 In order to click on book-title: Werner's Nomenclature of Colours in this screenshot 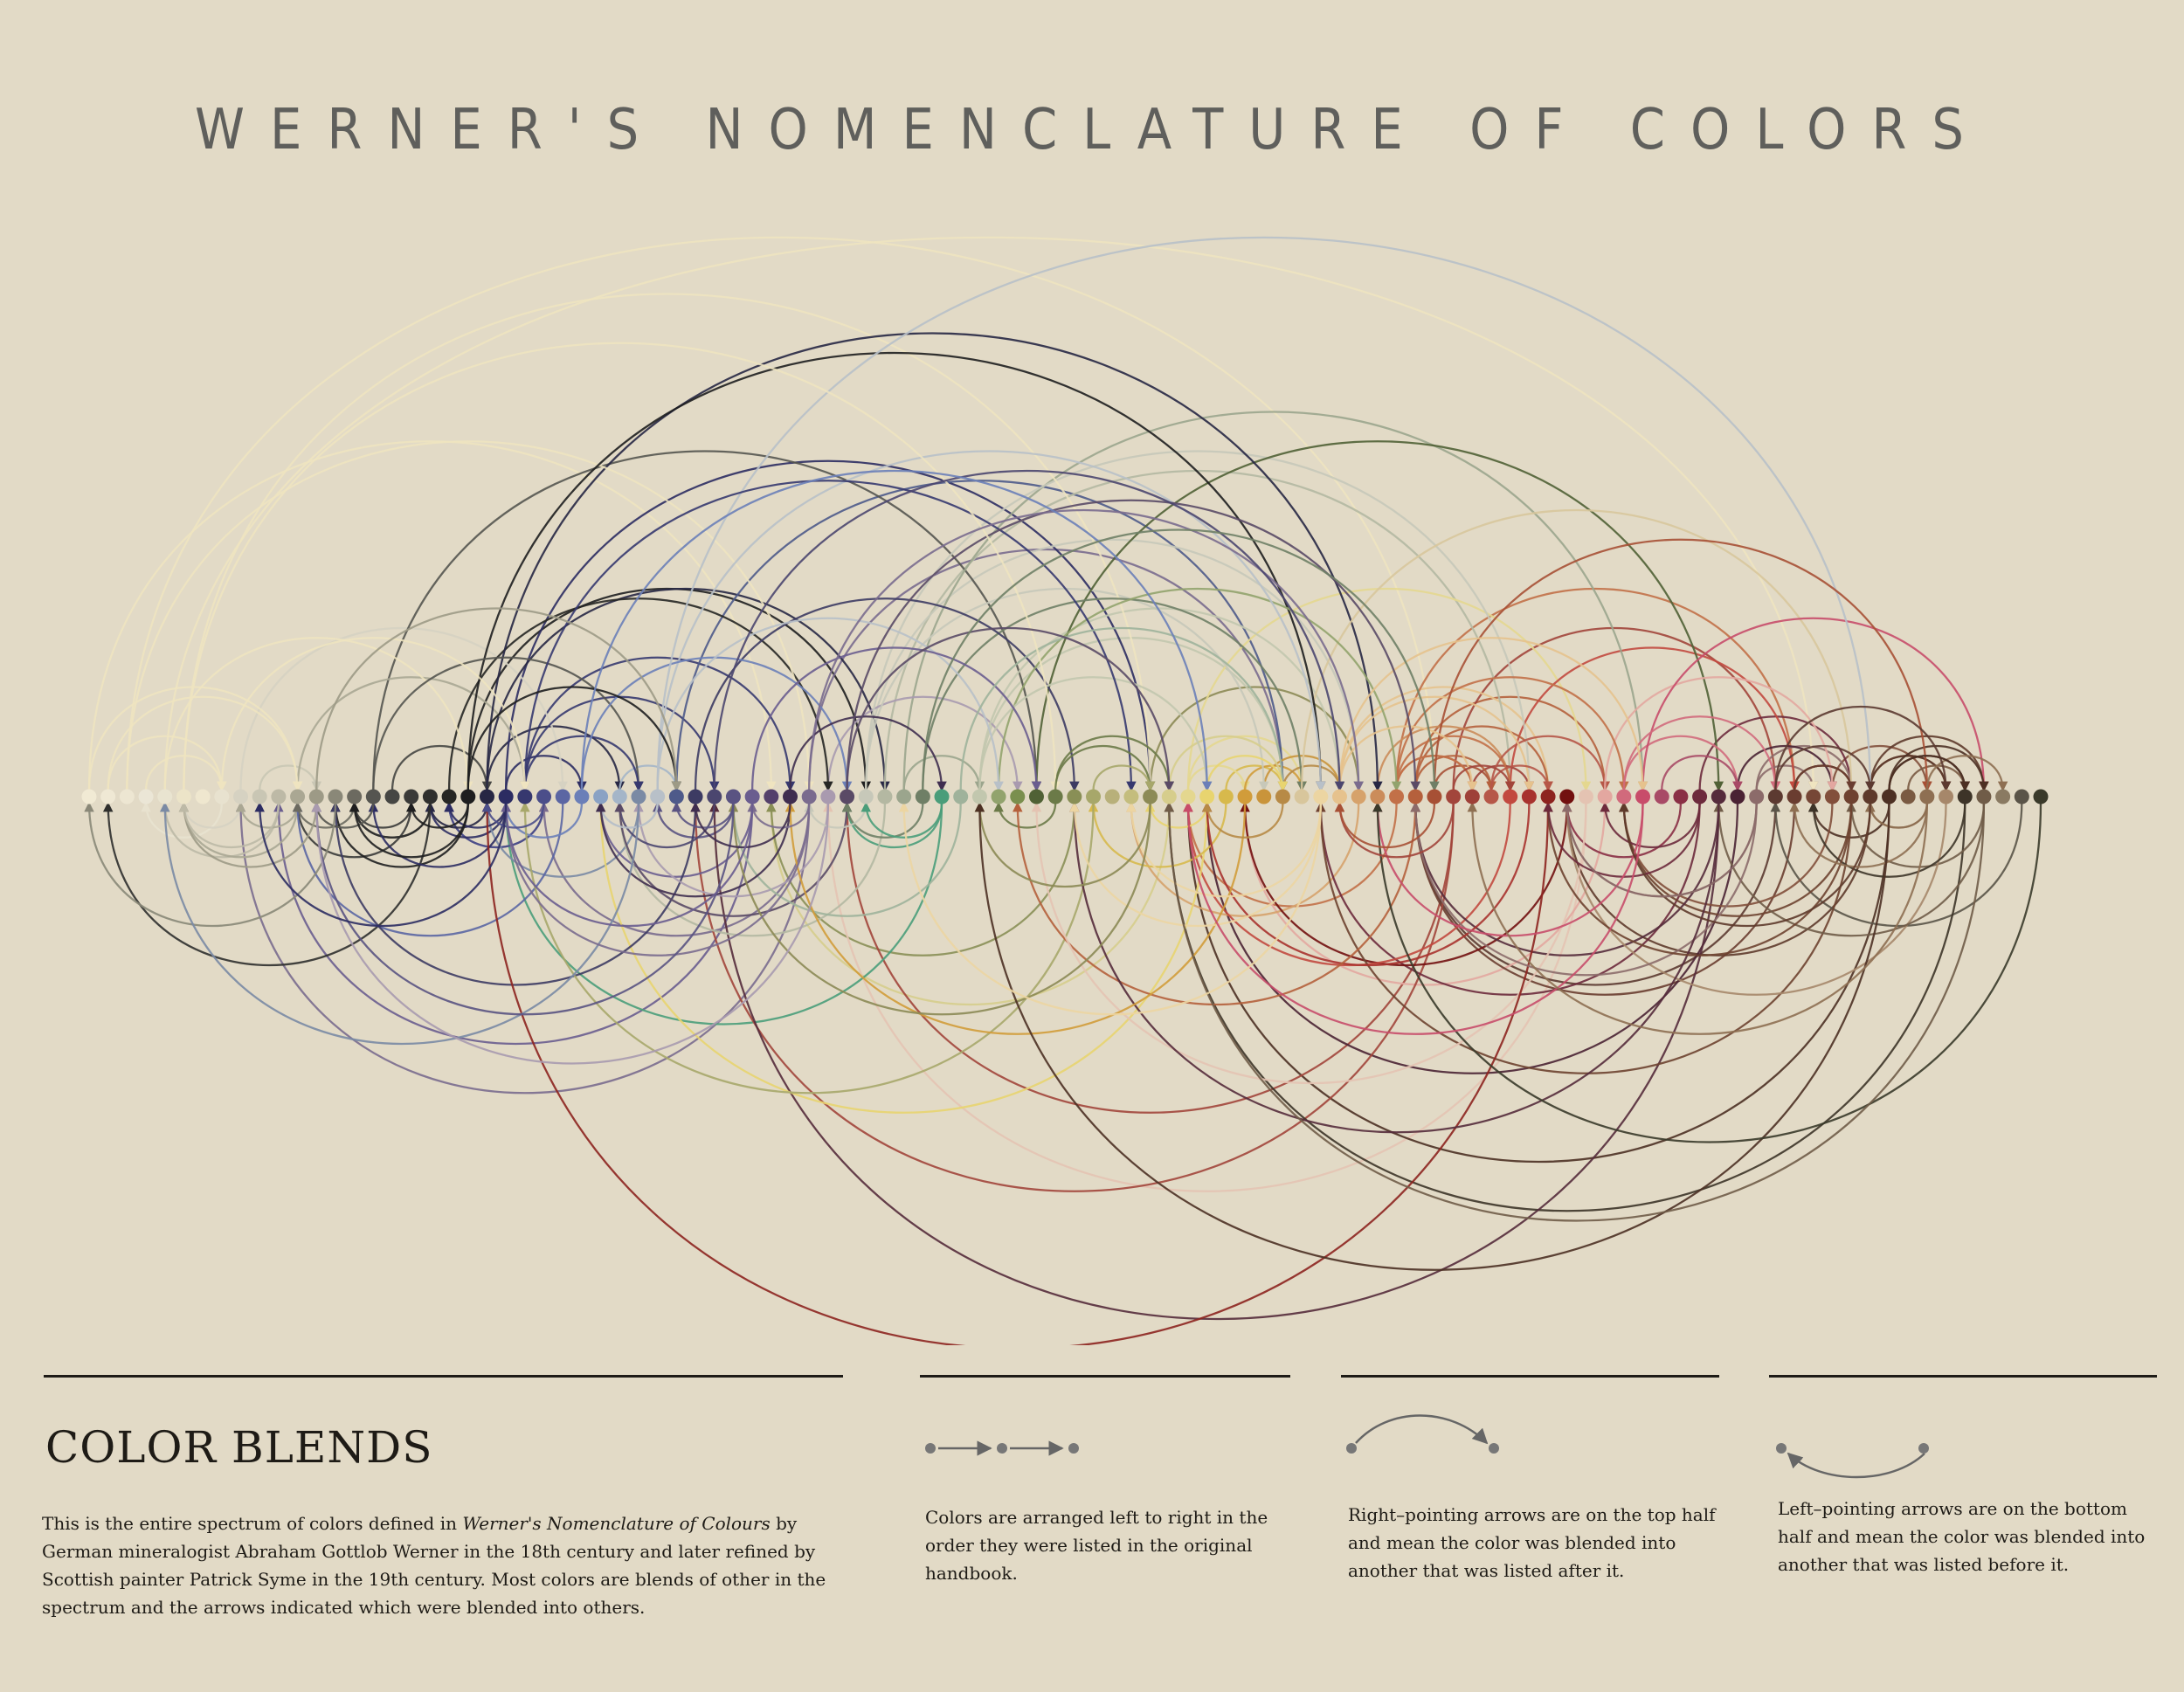, I will do `click(616, 1523)`.